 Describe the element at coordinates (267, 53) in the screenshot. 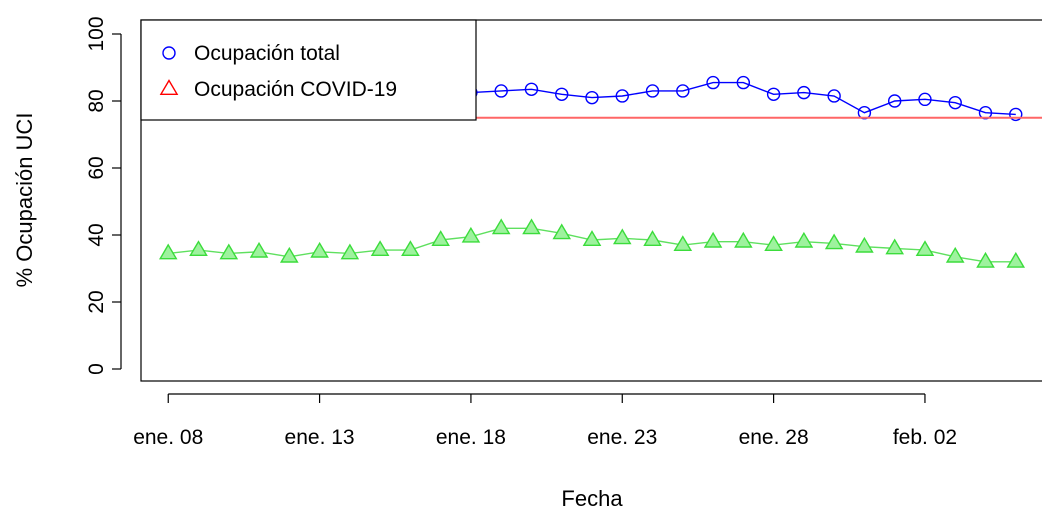

I see `legend-label-ocupacion-total: Ocupación total` at that location.